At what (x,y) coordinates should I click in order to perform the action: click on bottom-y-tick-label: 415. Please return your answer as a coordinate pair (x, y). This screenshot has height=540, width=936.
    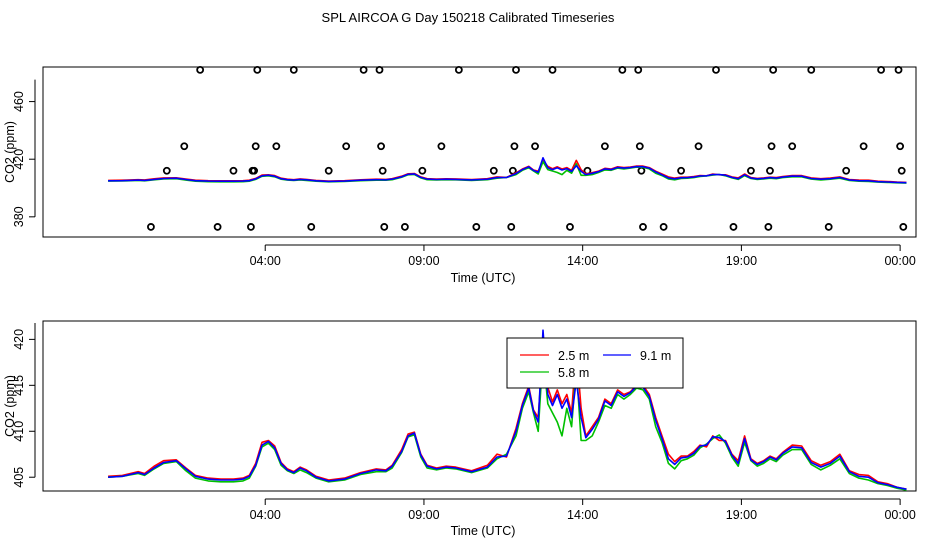
    Looking at the image, I should click on (19, 385).